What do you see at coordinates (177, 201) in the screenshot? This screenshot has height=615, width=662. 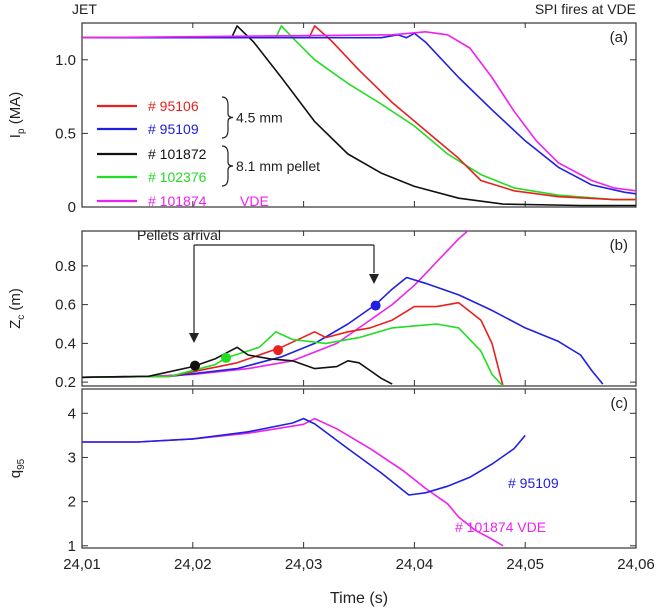 I see `legend-label: # 101874` at bounding box center [177, 201].